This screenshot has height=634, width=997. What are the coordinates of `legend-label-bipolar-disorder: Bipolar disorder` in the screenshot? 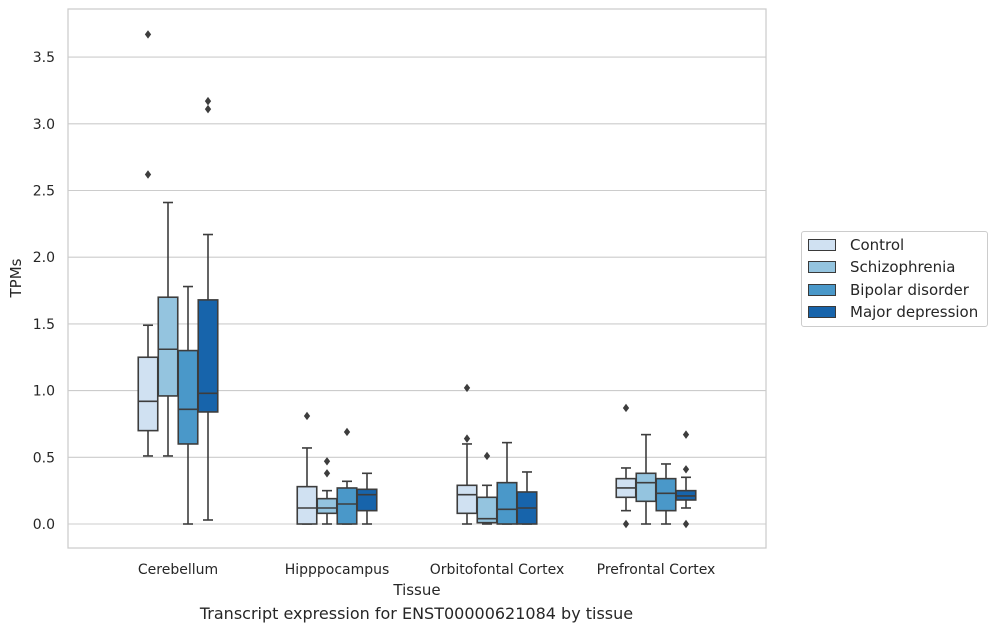 It's located at (909, 290).